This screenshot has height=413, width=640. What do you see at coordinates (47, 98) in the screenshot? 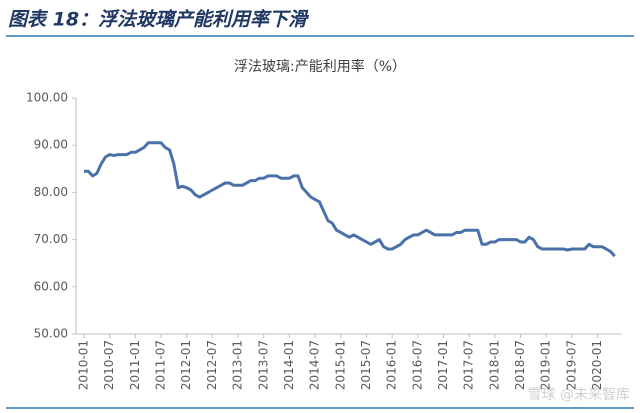
I see `y-tick-label: 100.00` at bounding box center [47, 98].